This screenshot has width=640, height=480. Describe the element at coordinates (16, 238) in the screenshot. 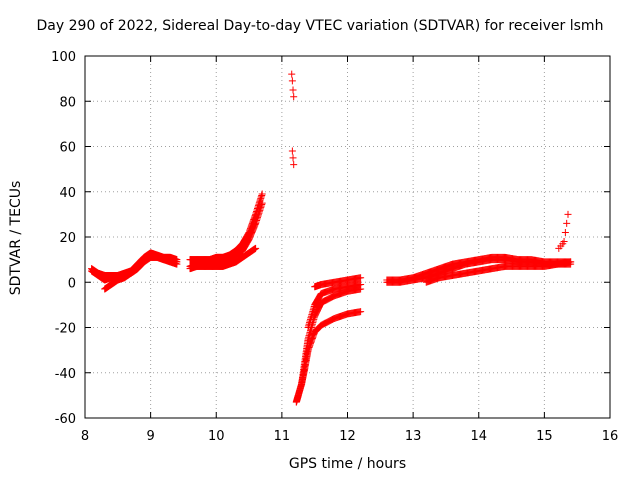

I see `y-axis-label: SDTVAR / TECUs` at that location.